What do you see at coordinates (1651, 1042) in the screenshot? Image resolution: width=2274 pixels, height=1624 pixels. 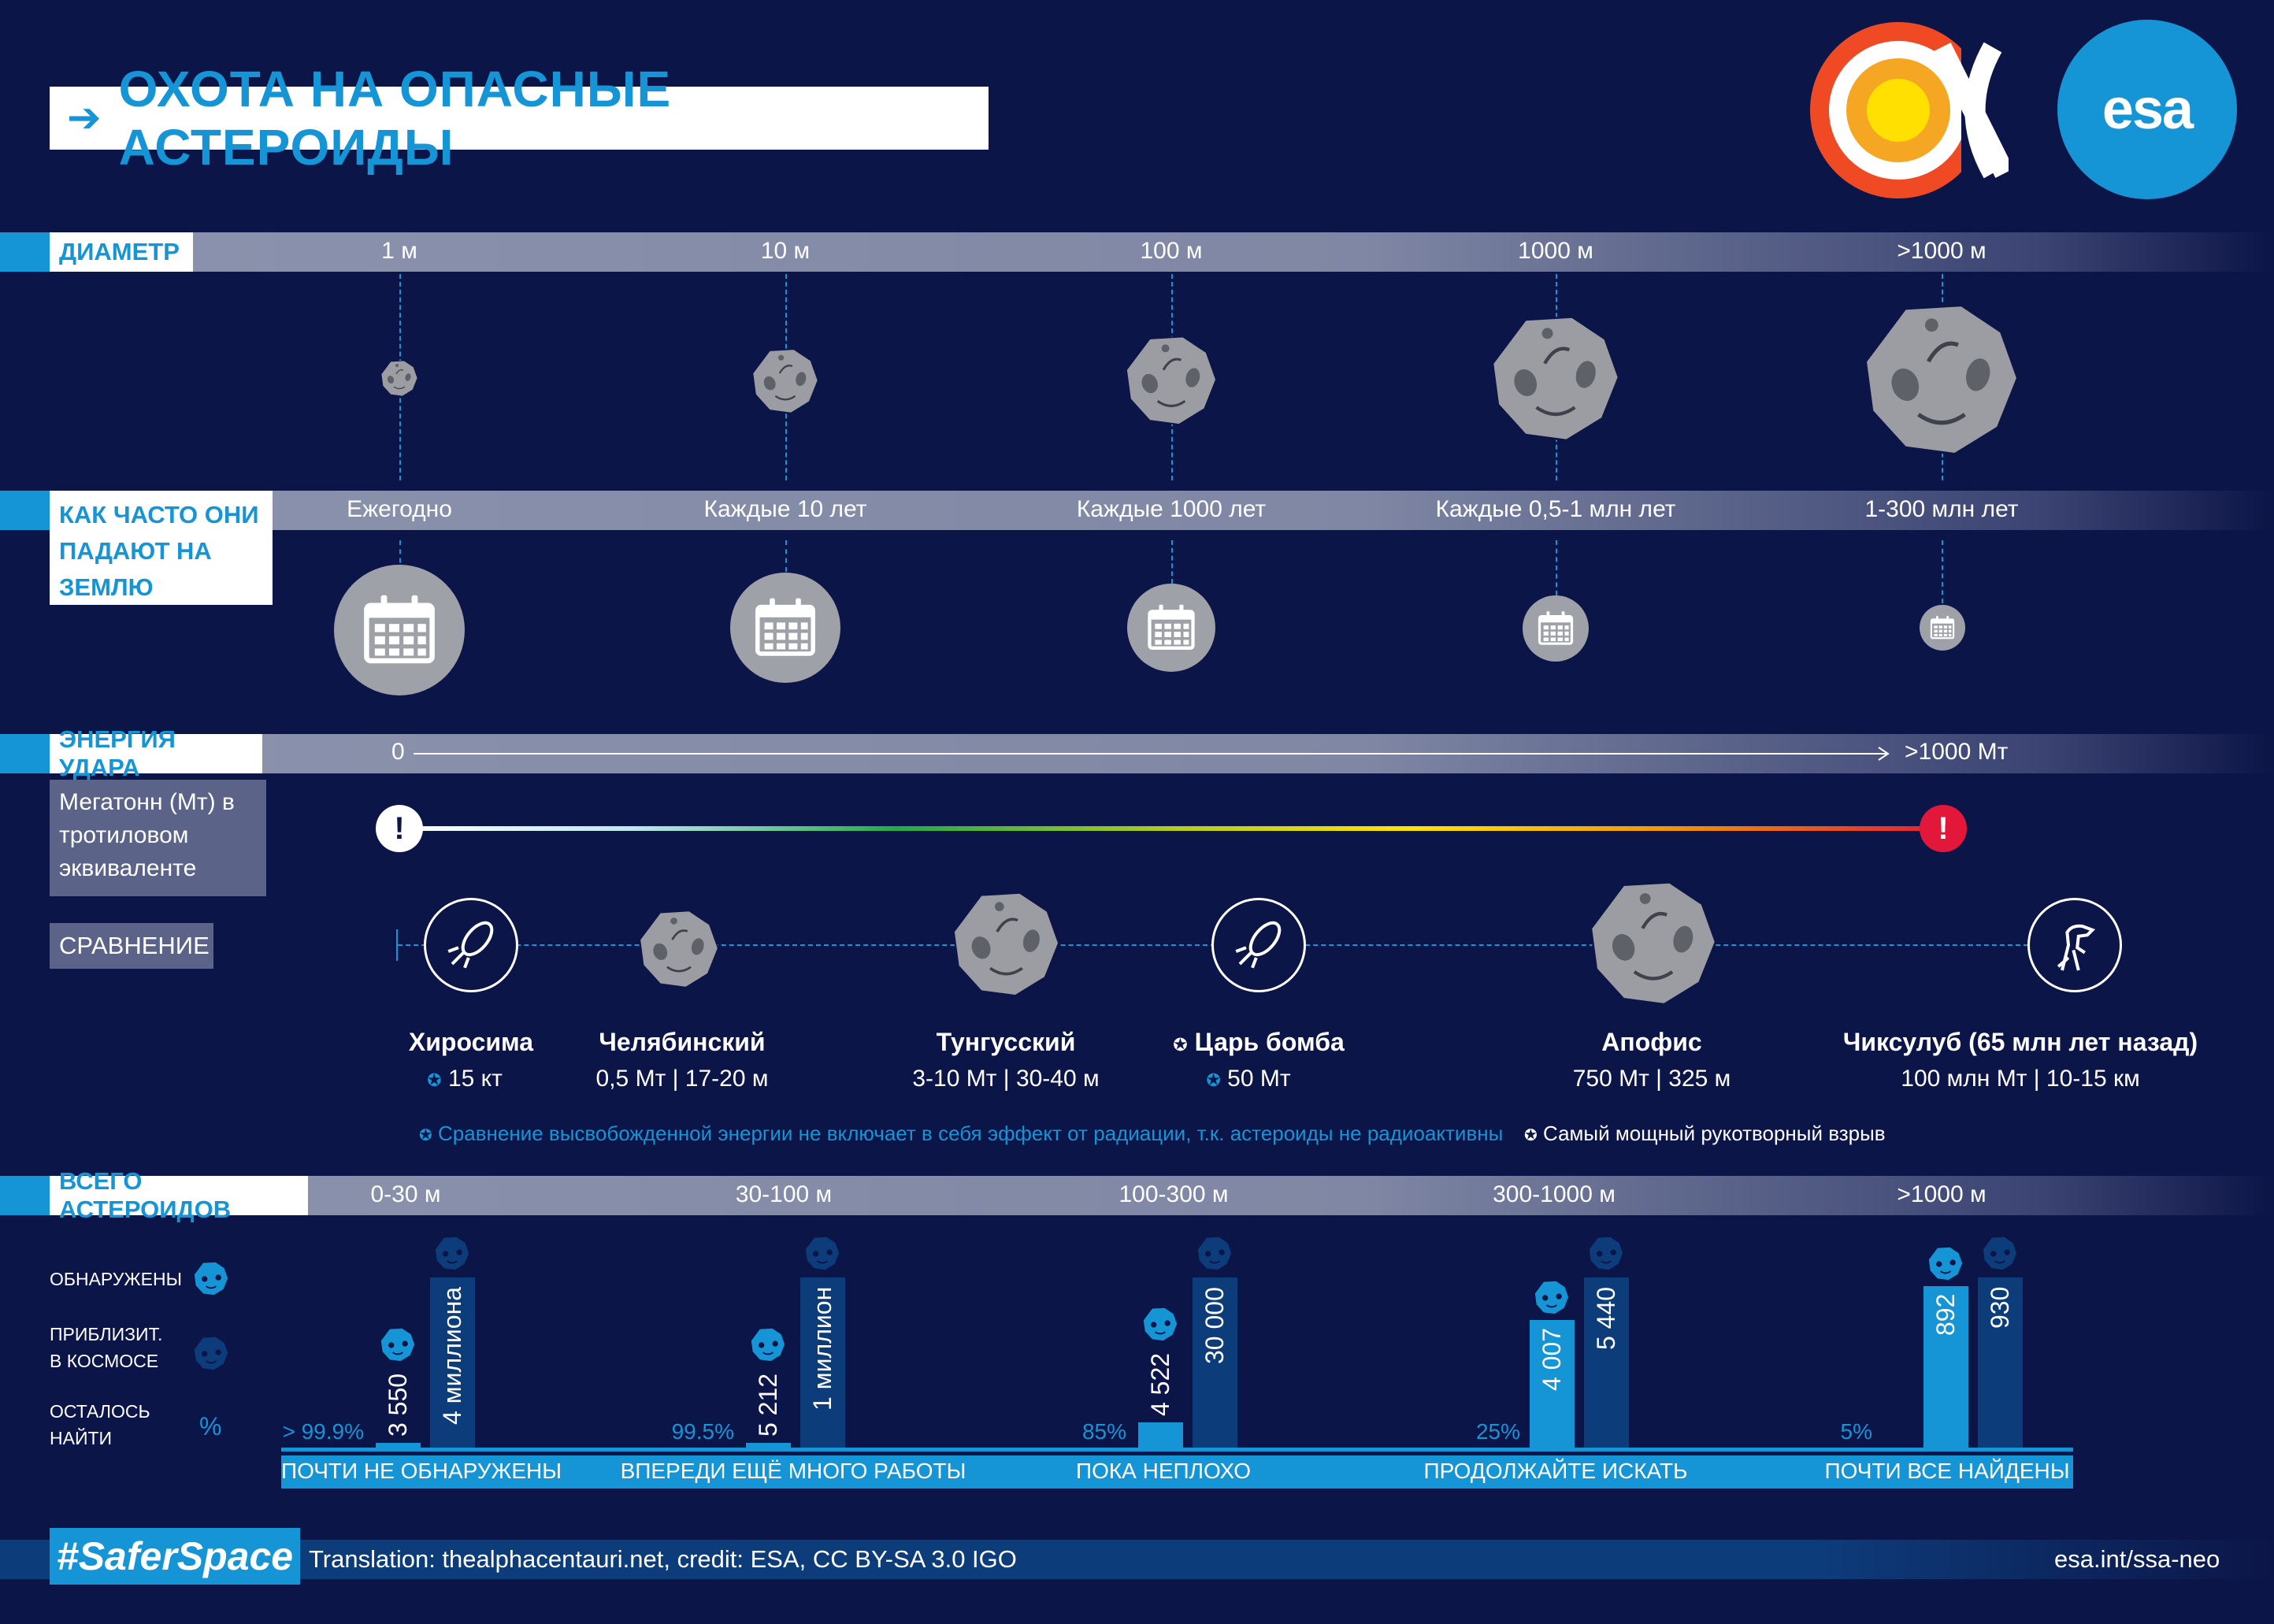 I see `comparison-name-5: Апофис` at bounding box center [1651, 1042].